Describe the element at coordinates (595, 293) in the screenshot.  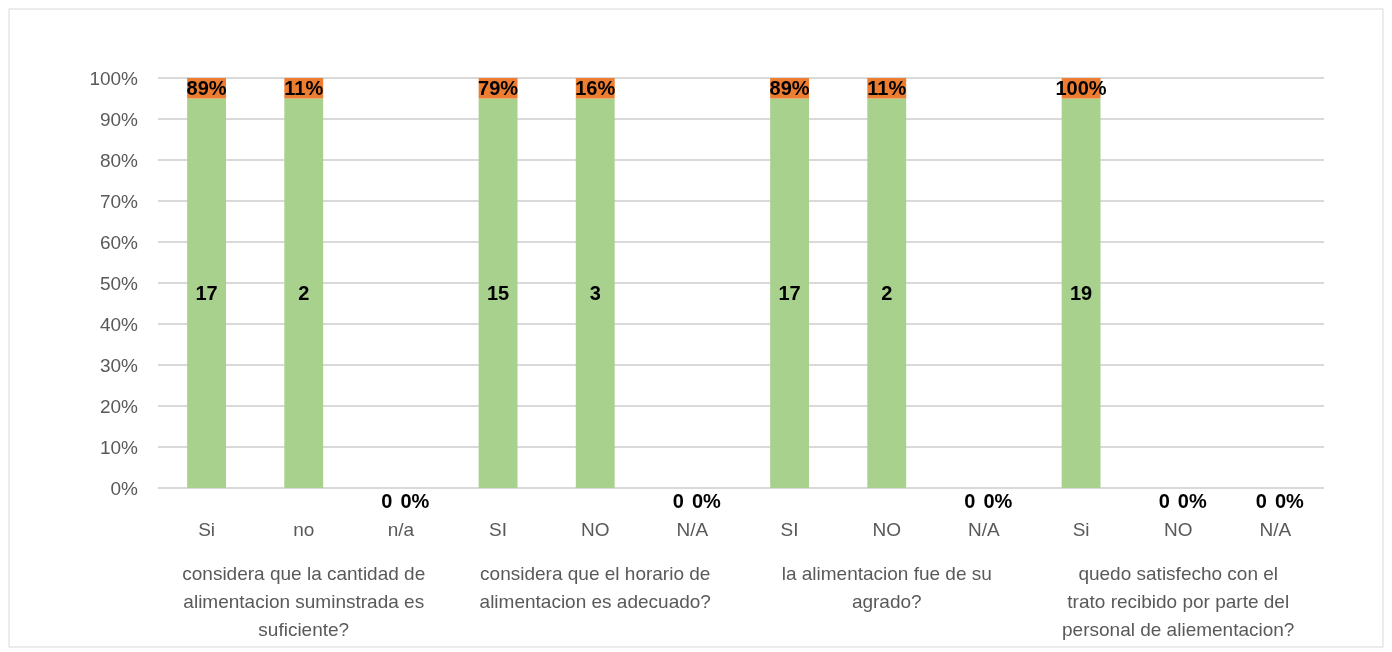
I see `annotation: 3` at that location.